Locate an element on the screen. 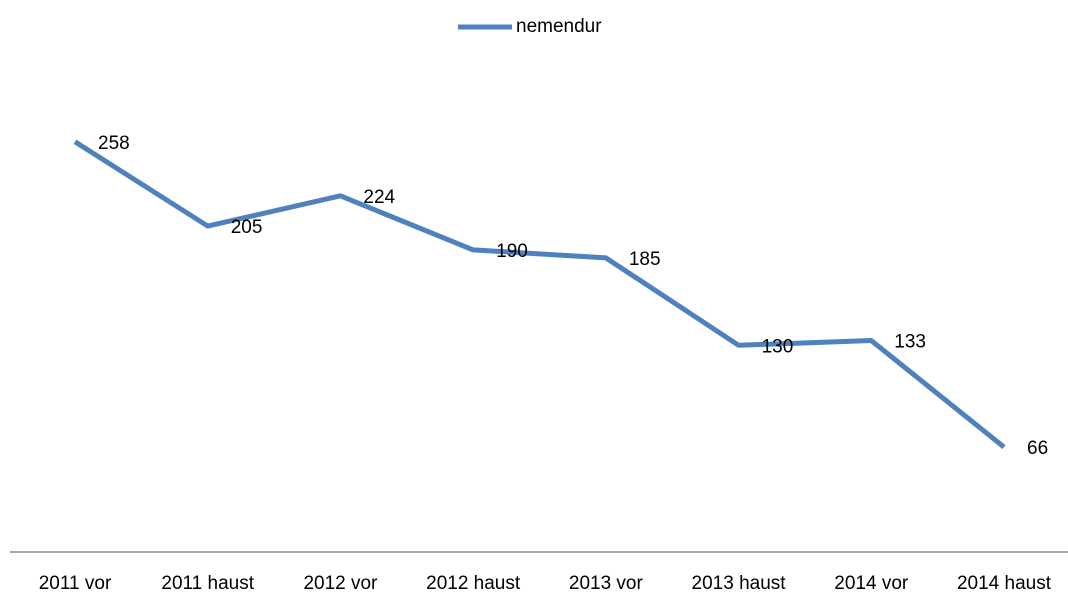 Image resolution: width=1068 pixels, height=604 pixels. data-label: 133 is located at coordinates (910, 342).